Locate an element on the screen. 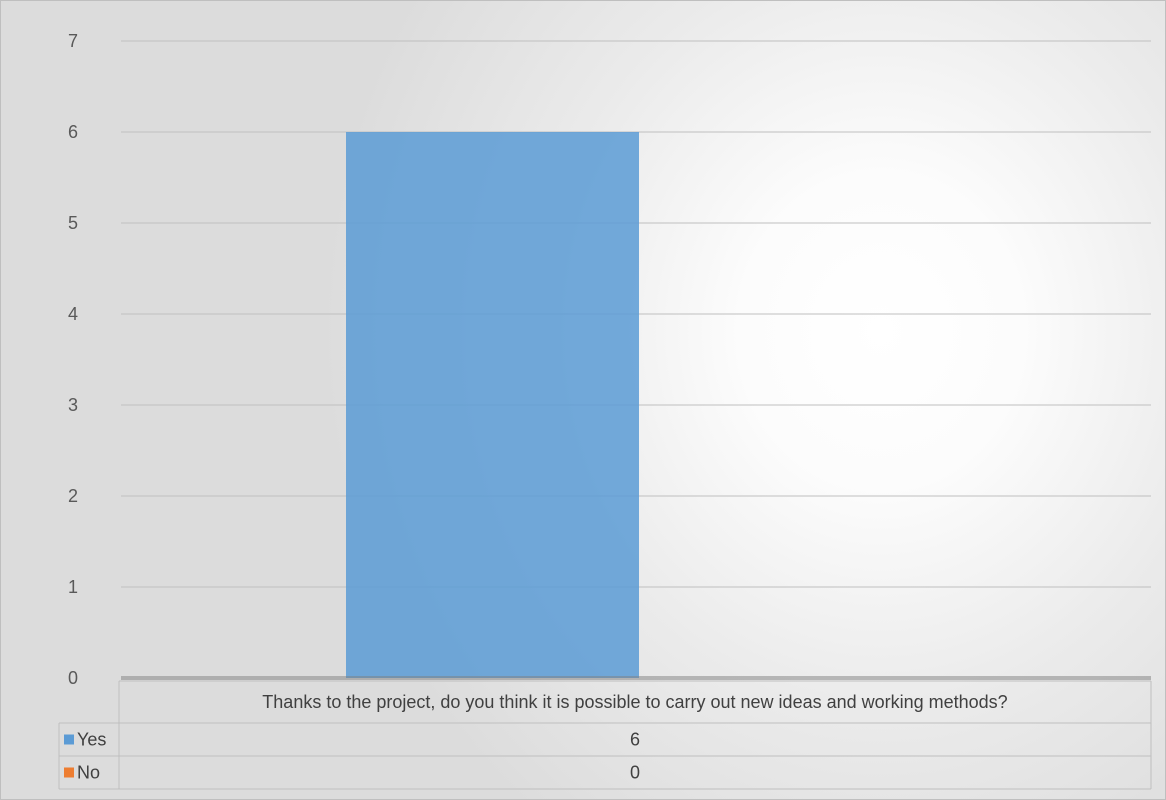 The height and width of the screenshot is (800, 1166). legend-label-yes: Yes is located at coordinates (91, 740).